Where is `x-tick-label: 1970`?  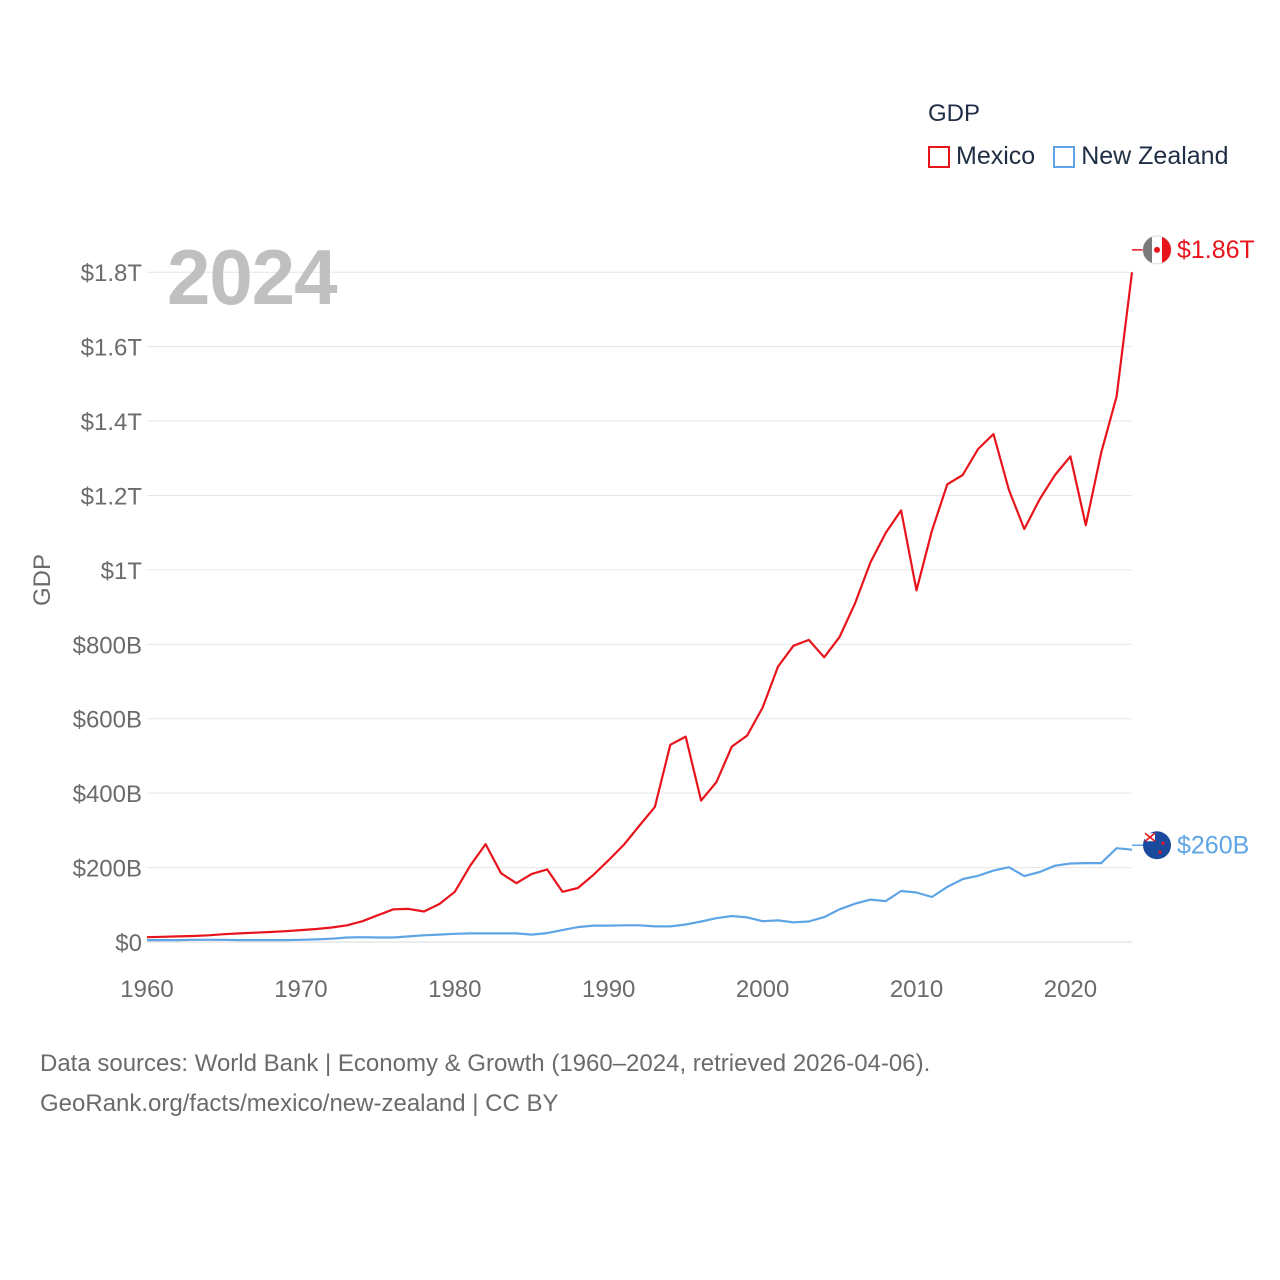
x-tick-label: 1970 is located at coordinates (300, 989).